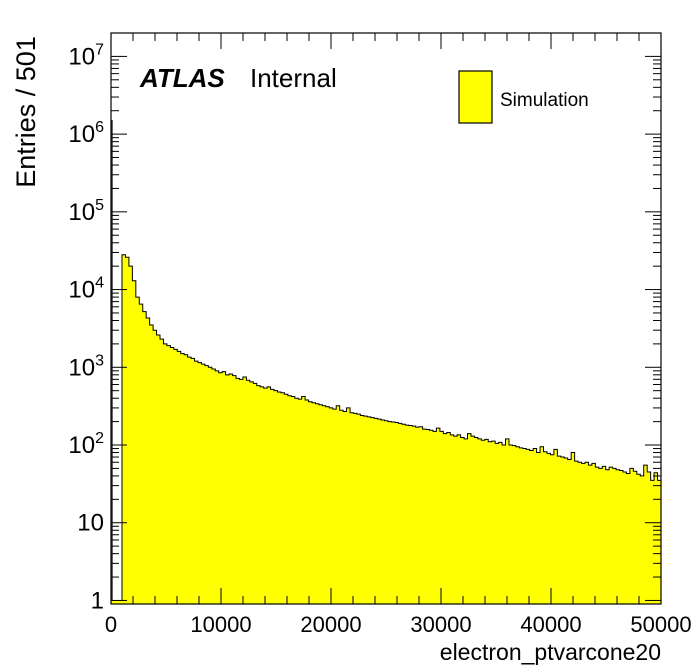  Describe the element at coordinates (111, 624) in the screenshot. I see `x-tick-label: 0` at that location.